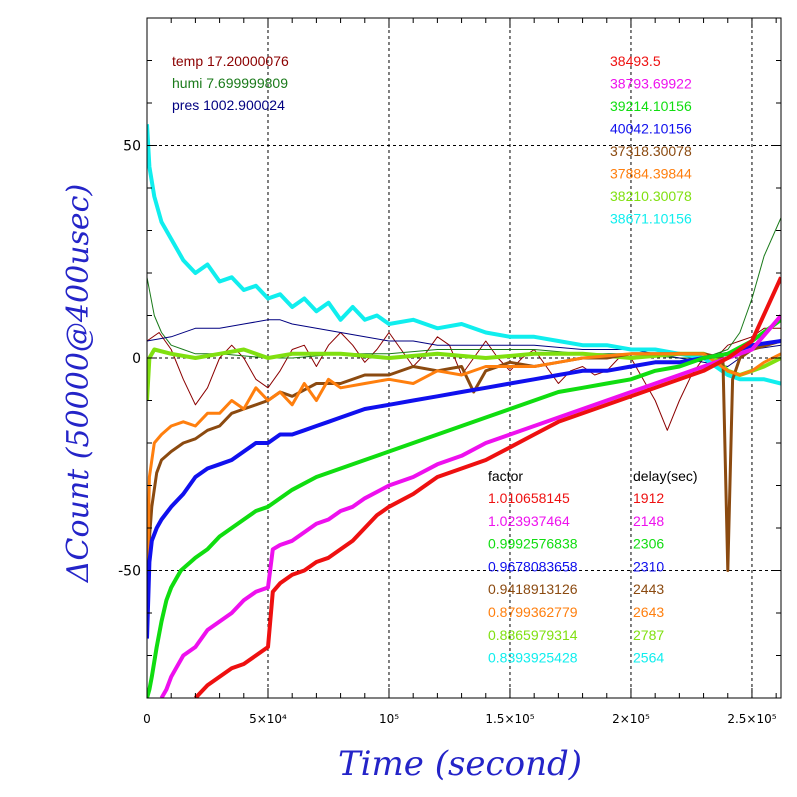 Image resolution: width=797 pixels, height=797 pixels. Describe the element at coordinates (651, 151) in the screenshot. I see `series-value-label: 37318.30078` at that location.